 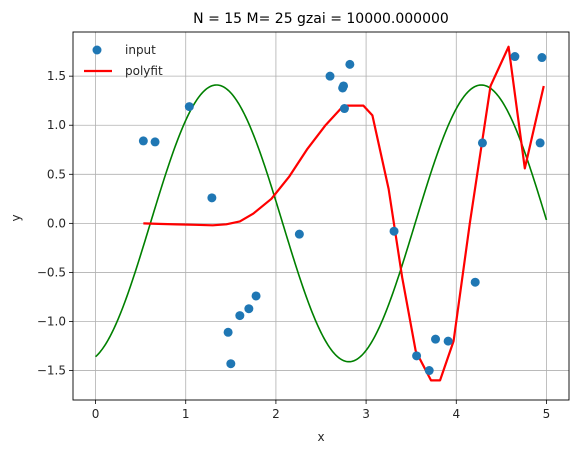 I want to click on y-tick-label: −0.5, so click(x=51, y=272).